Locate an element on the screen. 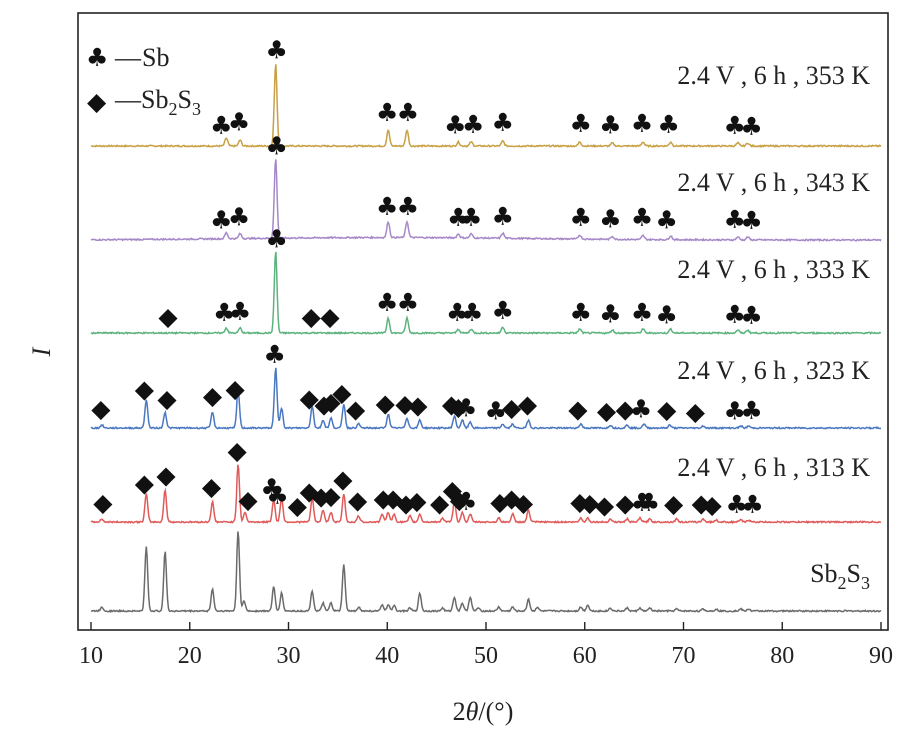 The image size is (914, 750). legend-dash-sb: — is located at coordinates (128, 57).